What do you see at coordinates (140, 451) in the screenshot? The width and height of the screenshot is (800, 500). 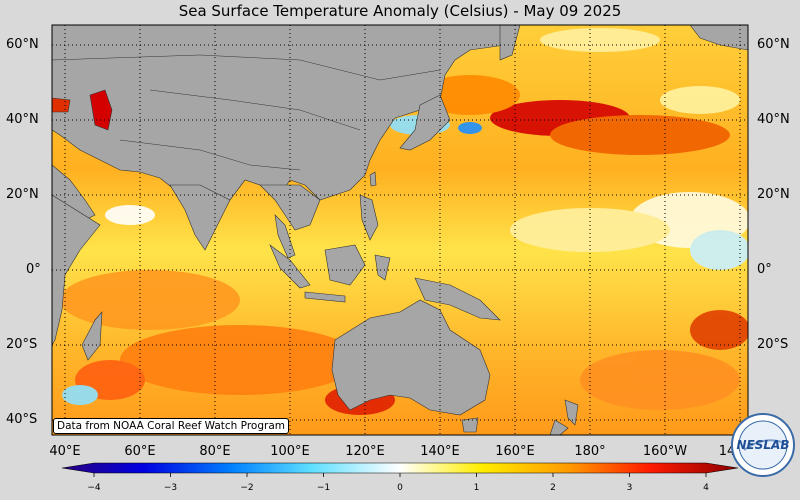 I see `lon-label: 60°E` at bounding box center [140, 451].